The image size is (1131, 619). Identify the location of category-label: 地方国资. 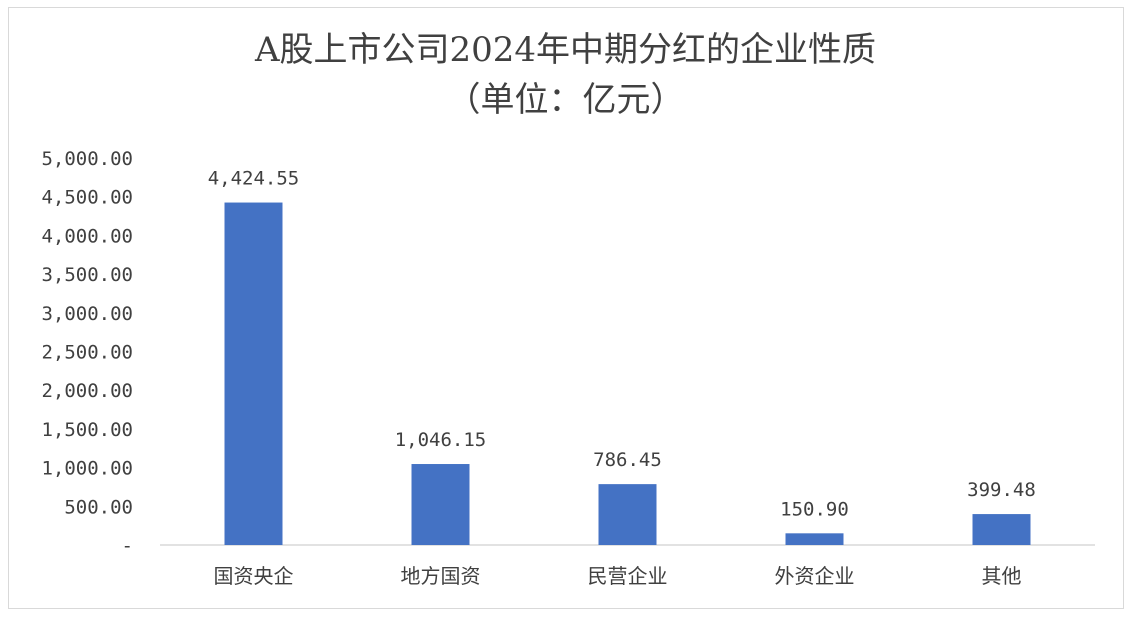
(441, 576).